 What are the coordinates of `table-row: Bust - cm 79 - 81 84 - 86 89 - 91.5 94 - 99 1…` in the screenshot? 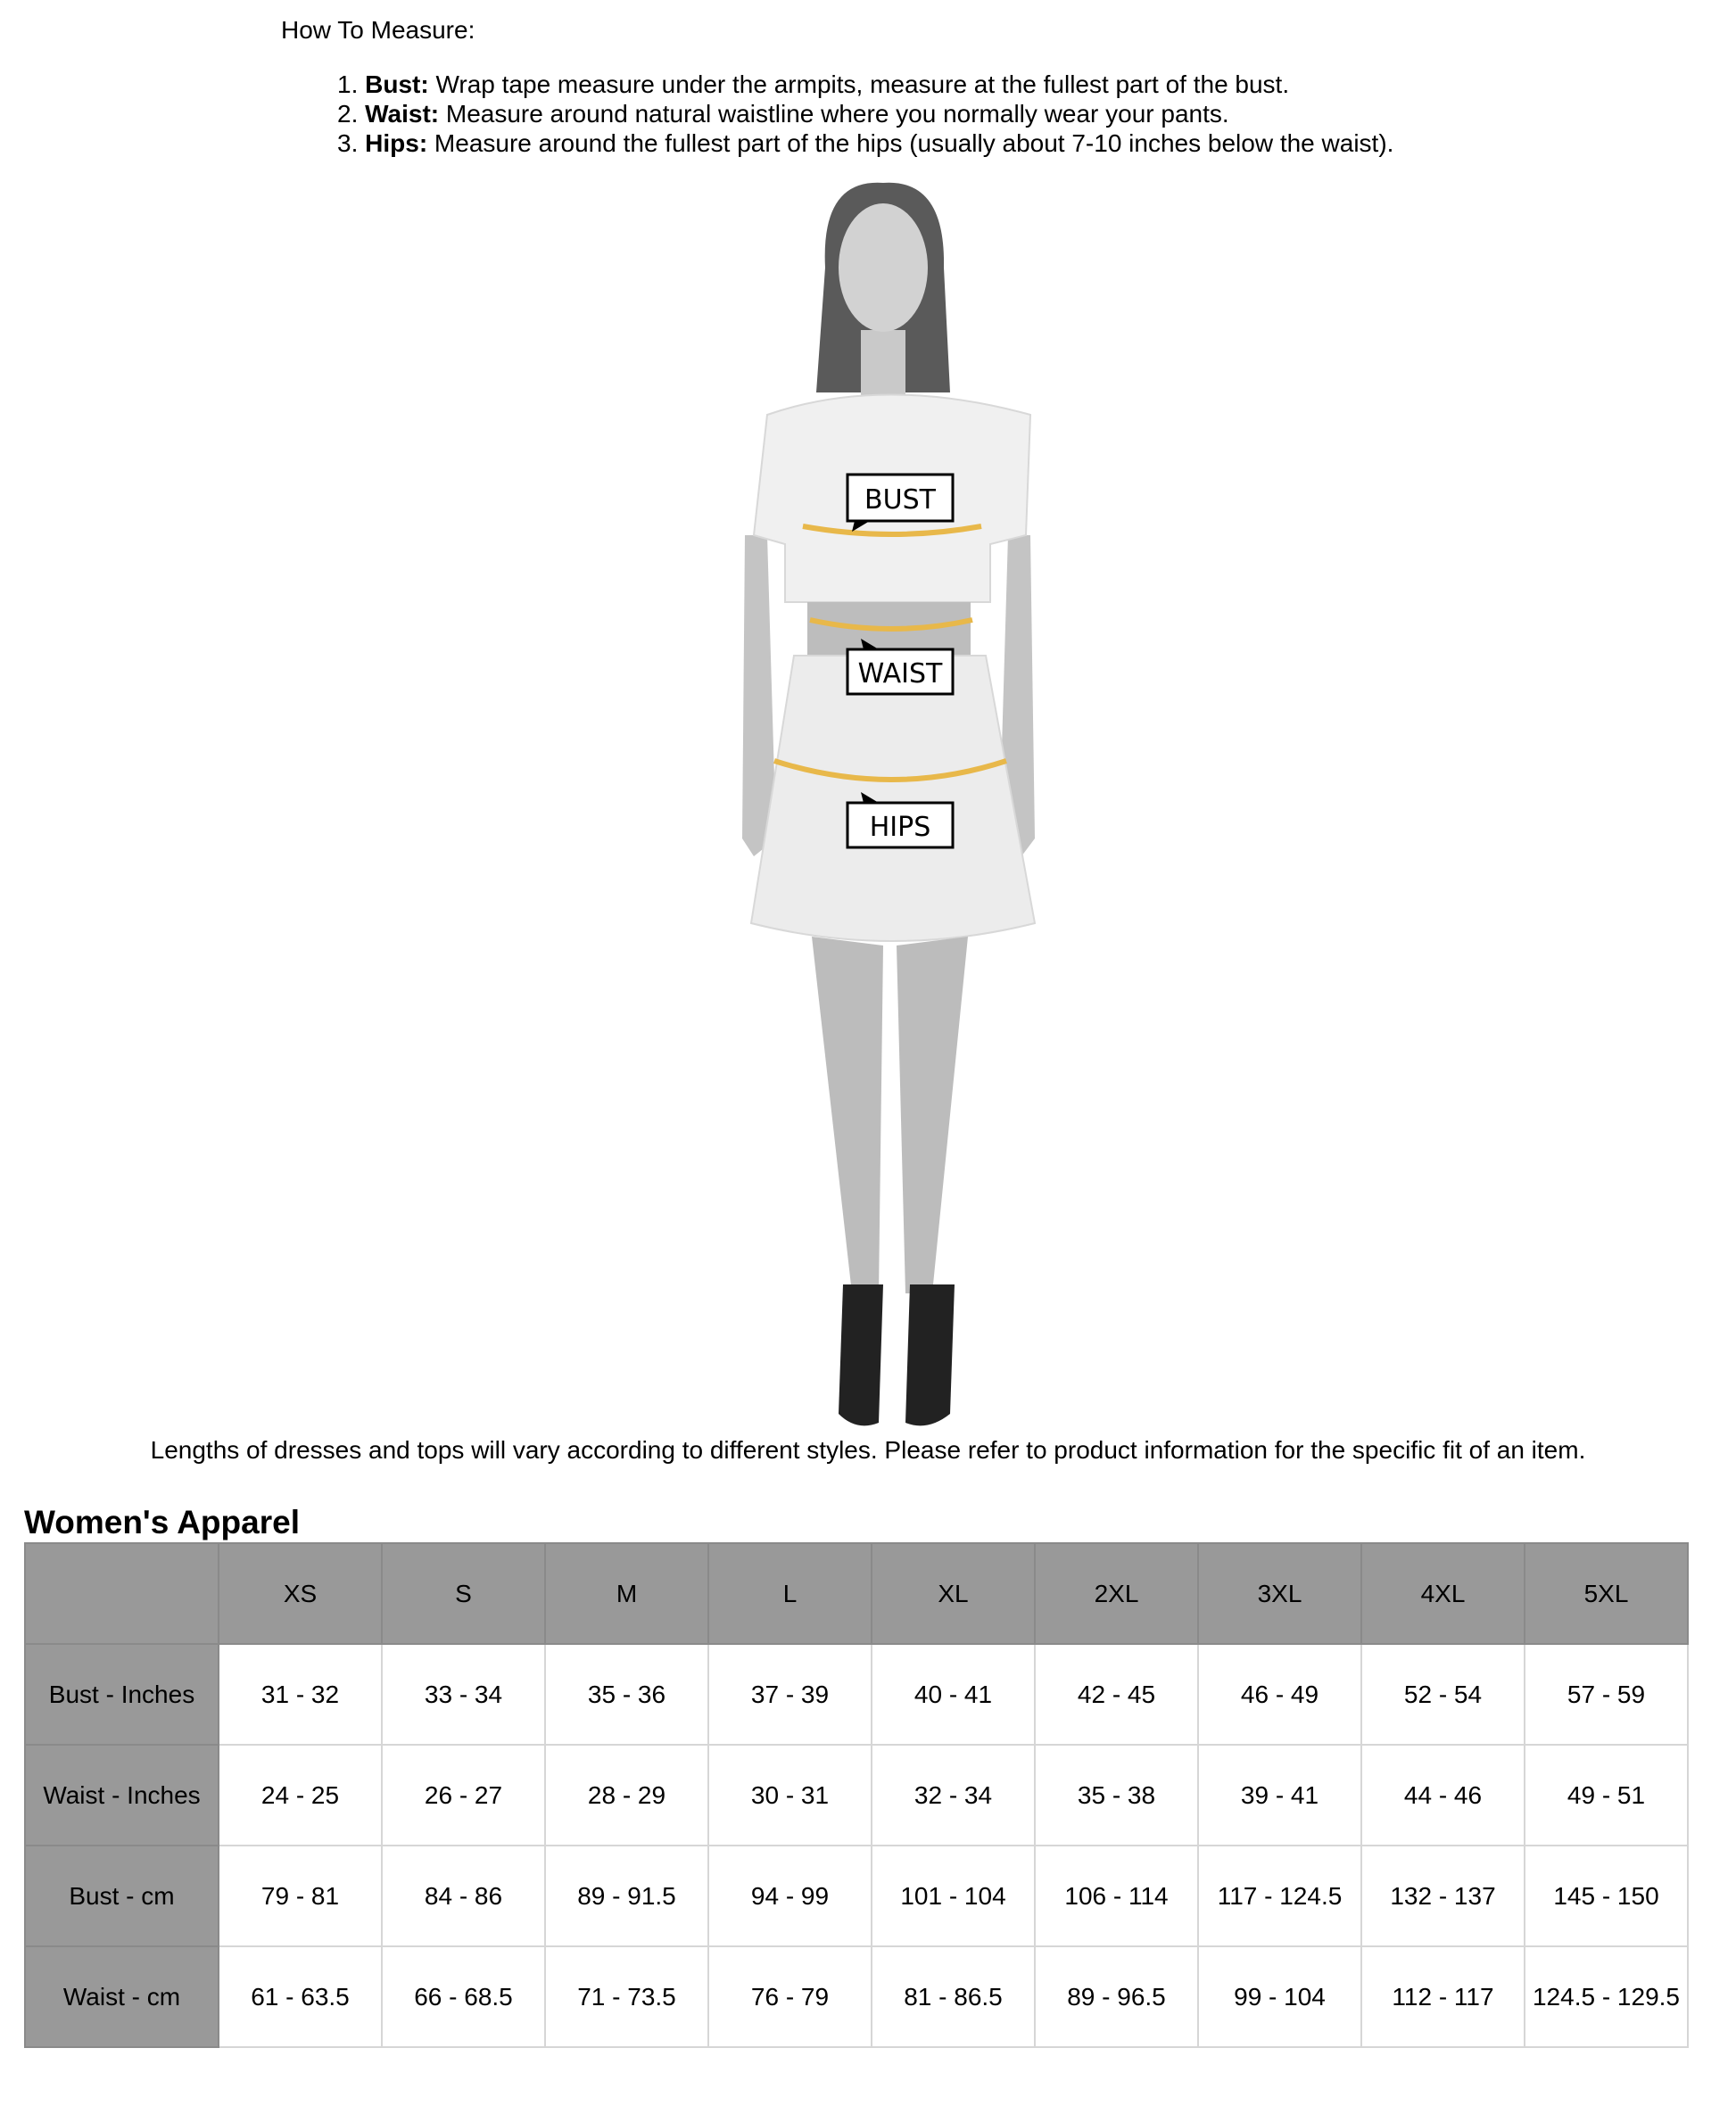 It's located at (856, 1896).